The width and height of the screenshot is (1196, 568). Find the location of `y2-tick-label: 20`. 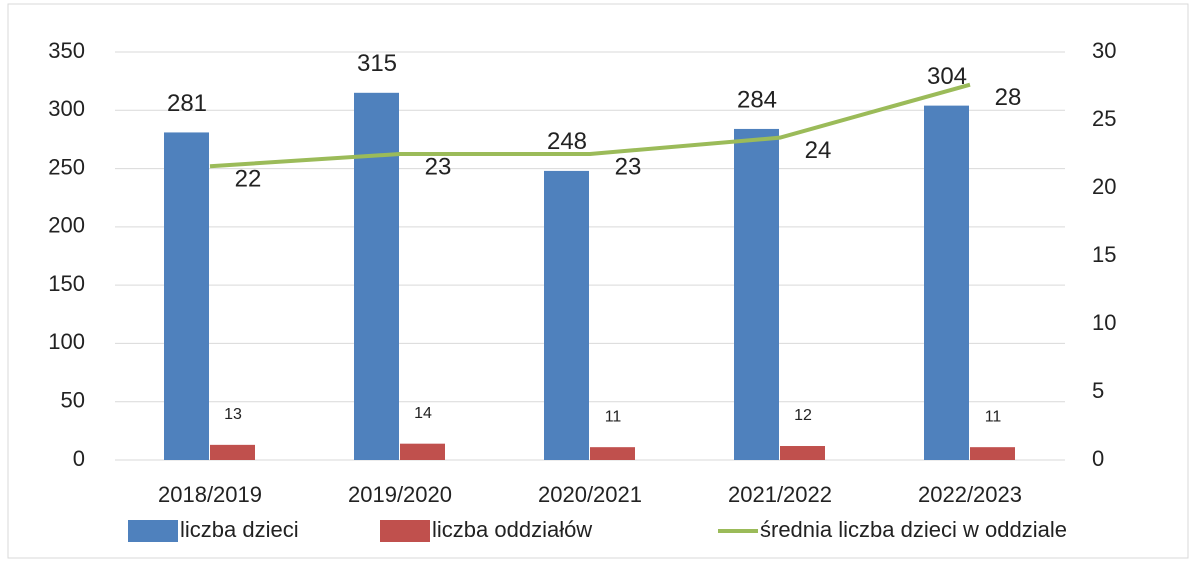

y2-tick-label: 20 is located at coordinates (1104, 186).